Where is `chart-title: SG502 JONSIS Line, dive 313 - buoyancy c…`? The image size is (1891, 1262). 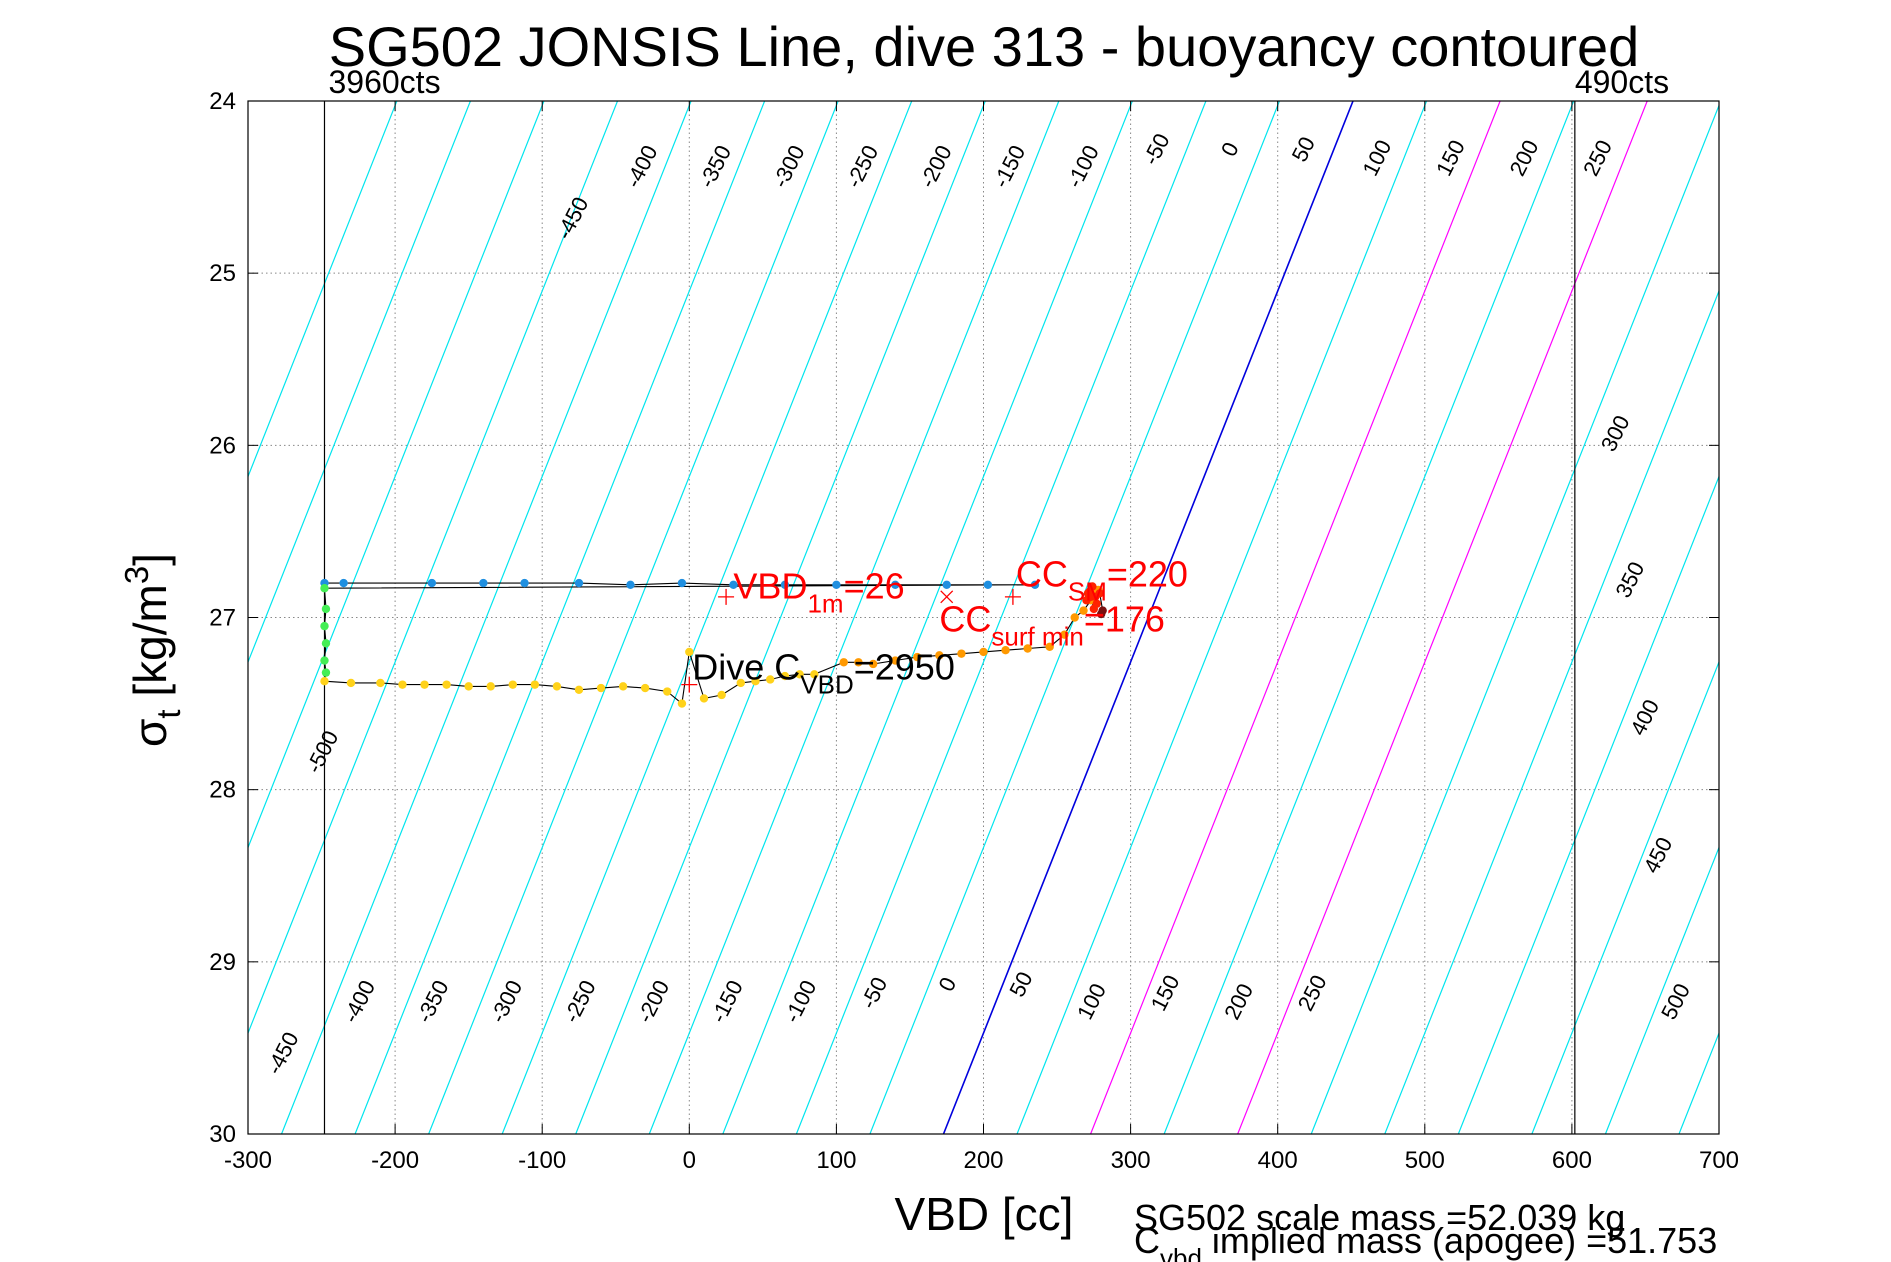 chart-title: SG502 JONSIS Line, dive 313 - buoyancy c… is located at coordinates (984, 46).